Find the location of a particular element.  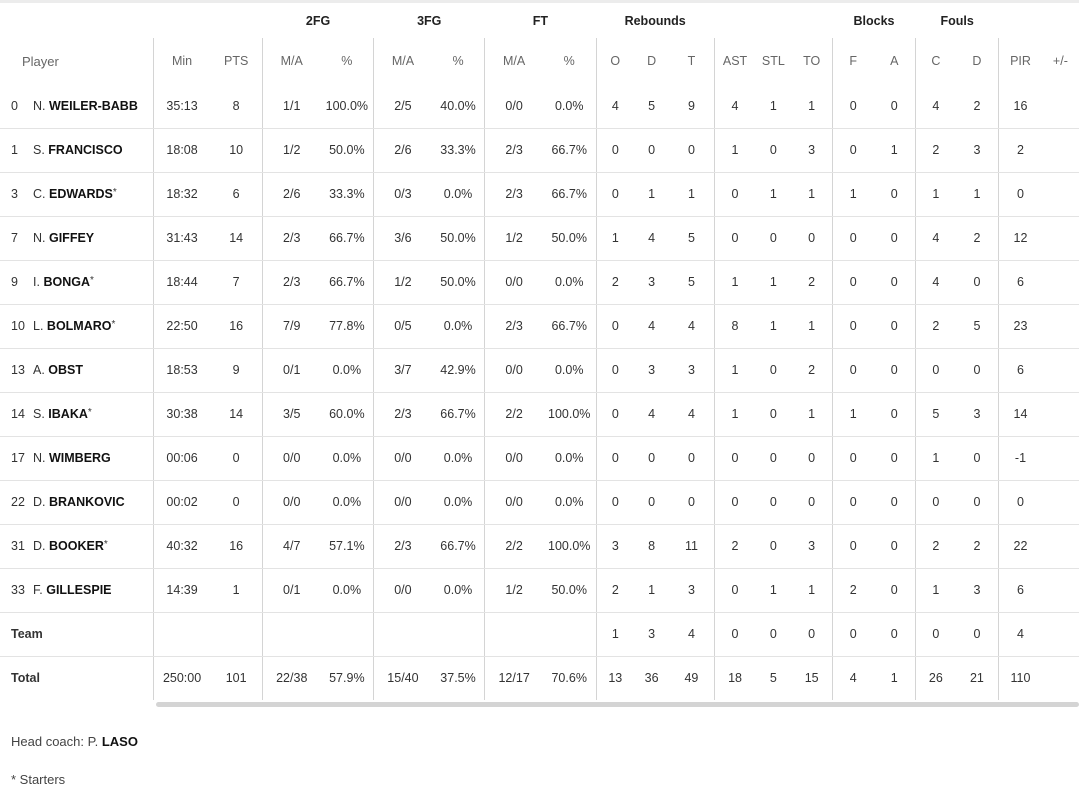

cell-pir: 22 is located at coordinates (1020, 546).